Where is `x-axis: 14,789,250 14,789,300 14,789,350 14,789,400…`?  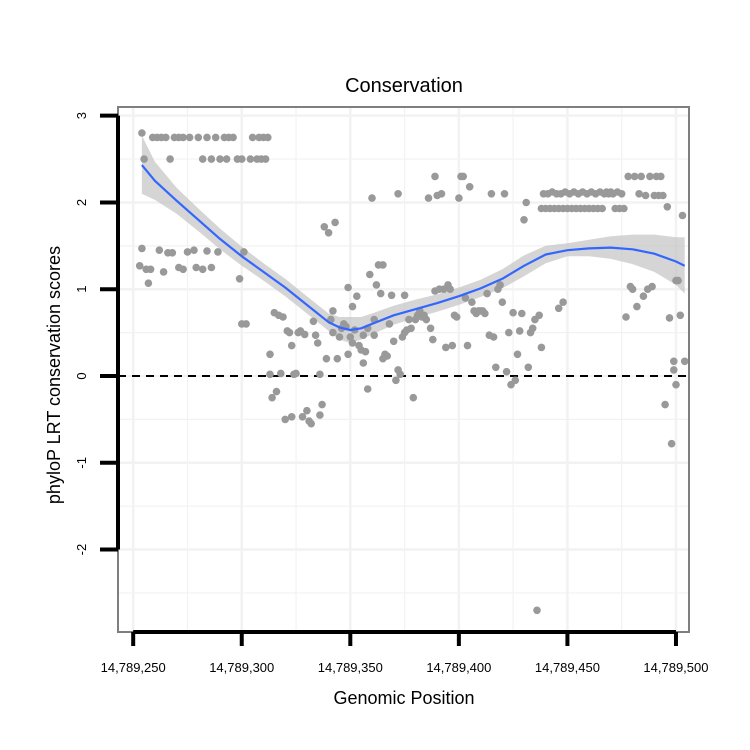 x-axis: 14,789,250 14,789,300 14,789,350 14,789,400… is located at coordinates (405, 652).